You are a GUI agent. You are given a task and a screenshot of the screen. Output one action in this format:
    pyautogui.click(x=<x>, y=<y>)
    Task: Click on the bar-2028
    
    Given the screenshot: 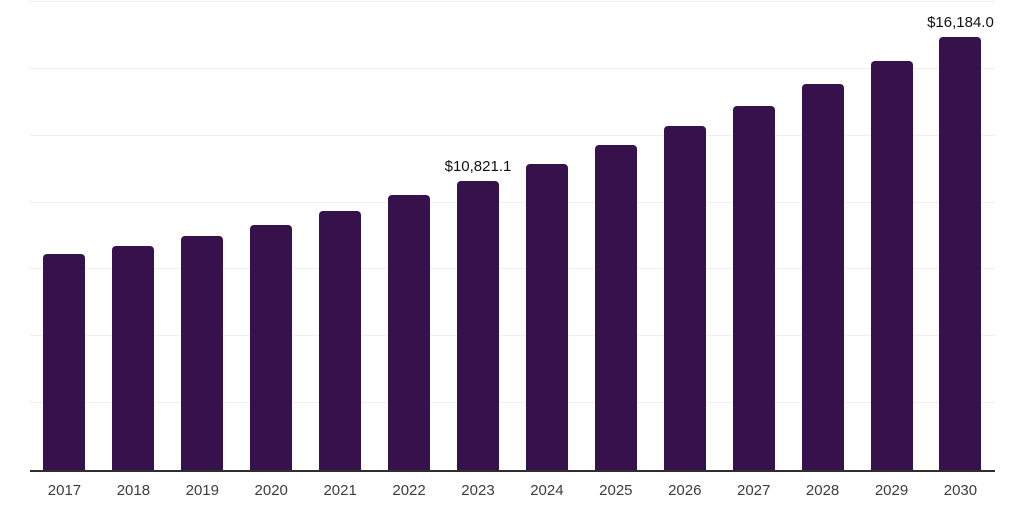 What is the action you would take?
    pyautogui.click(x=822, y=277)
    